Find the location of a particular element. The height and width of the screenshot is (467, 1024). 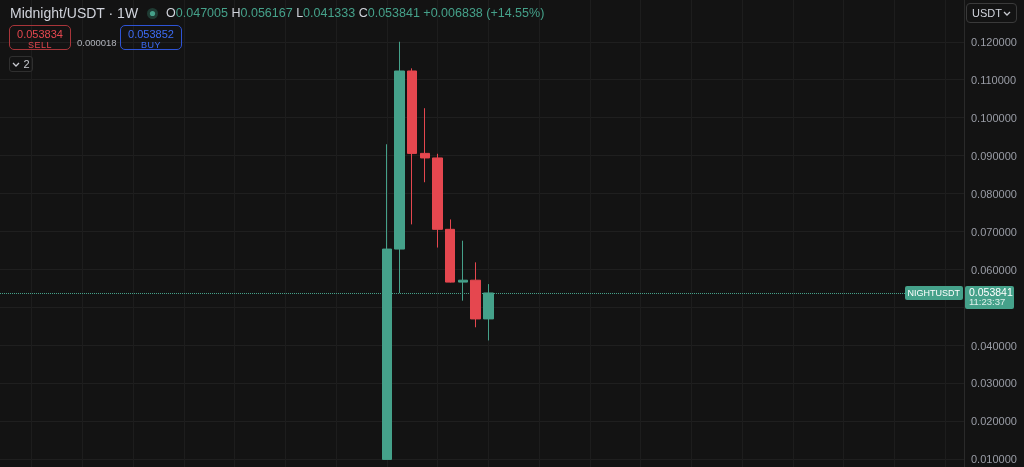

y-tick-label: 0.040000 is located at coordinates (994, 345).